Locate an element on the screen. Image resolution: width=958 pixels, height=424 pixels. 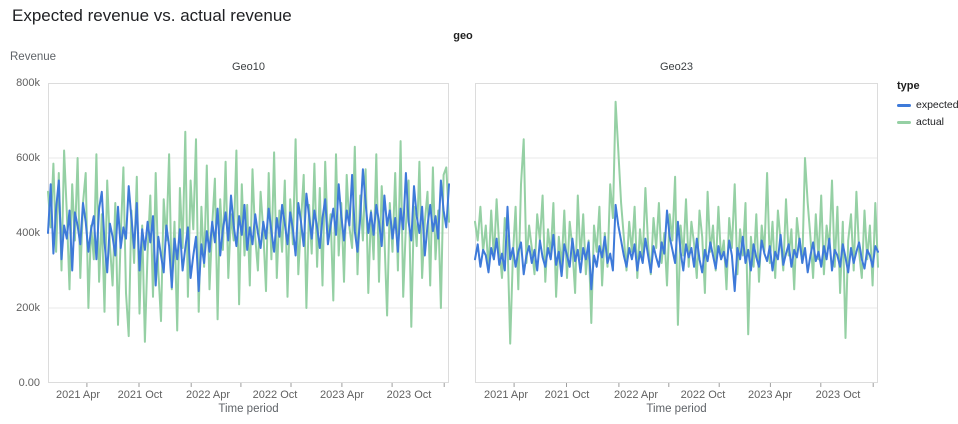
y-tick-label: 200k is located at coordinates (28, 308).